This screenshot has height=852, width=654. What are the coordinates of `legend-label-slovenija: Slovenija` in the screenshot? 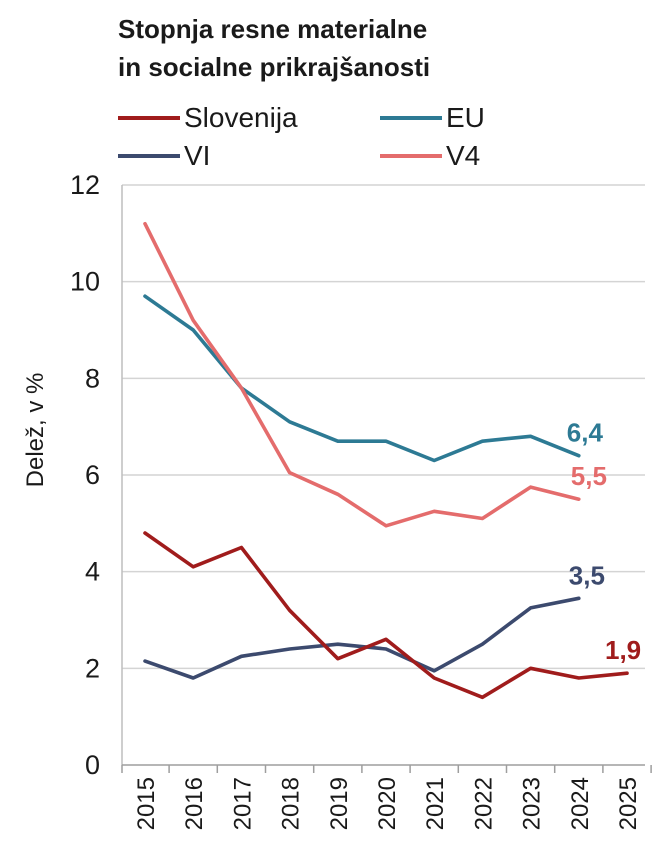 It's located at (241, 117).